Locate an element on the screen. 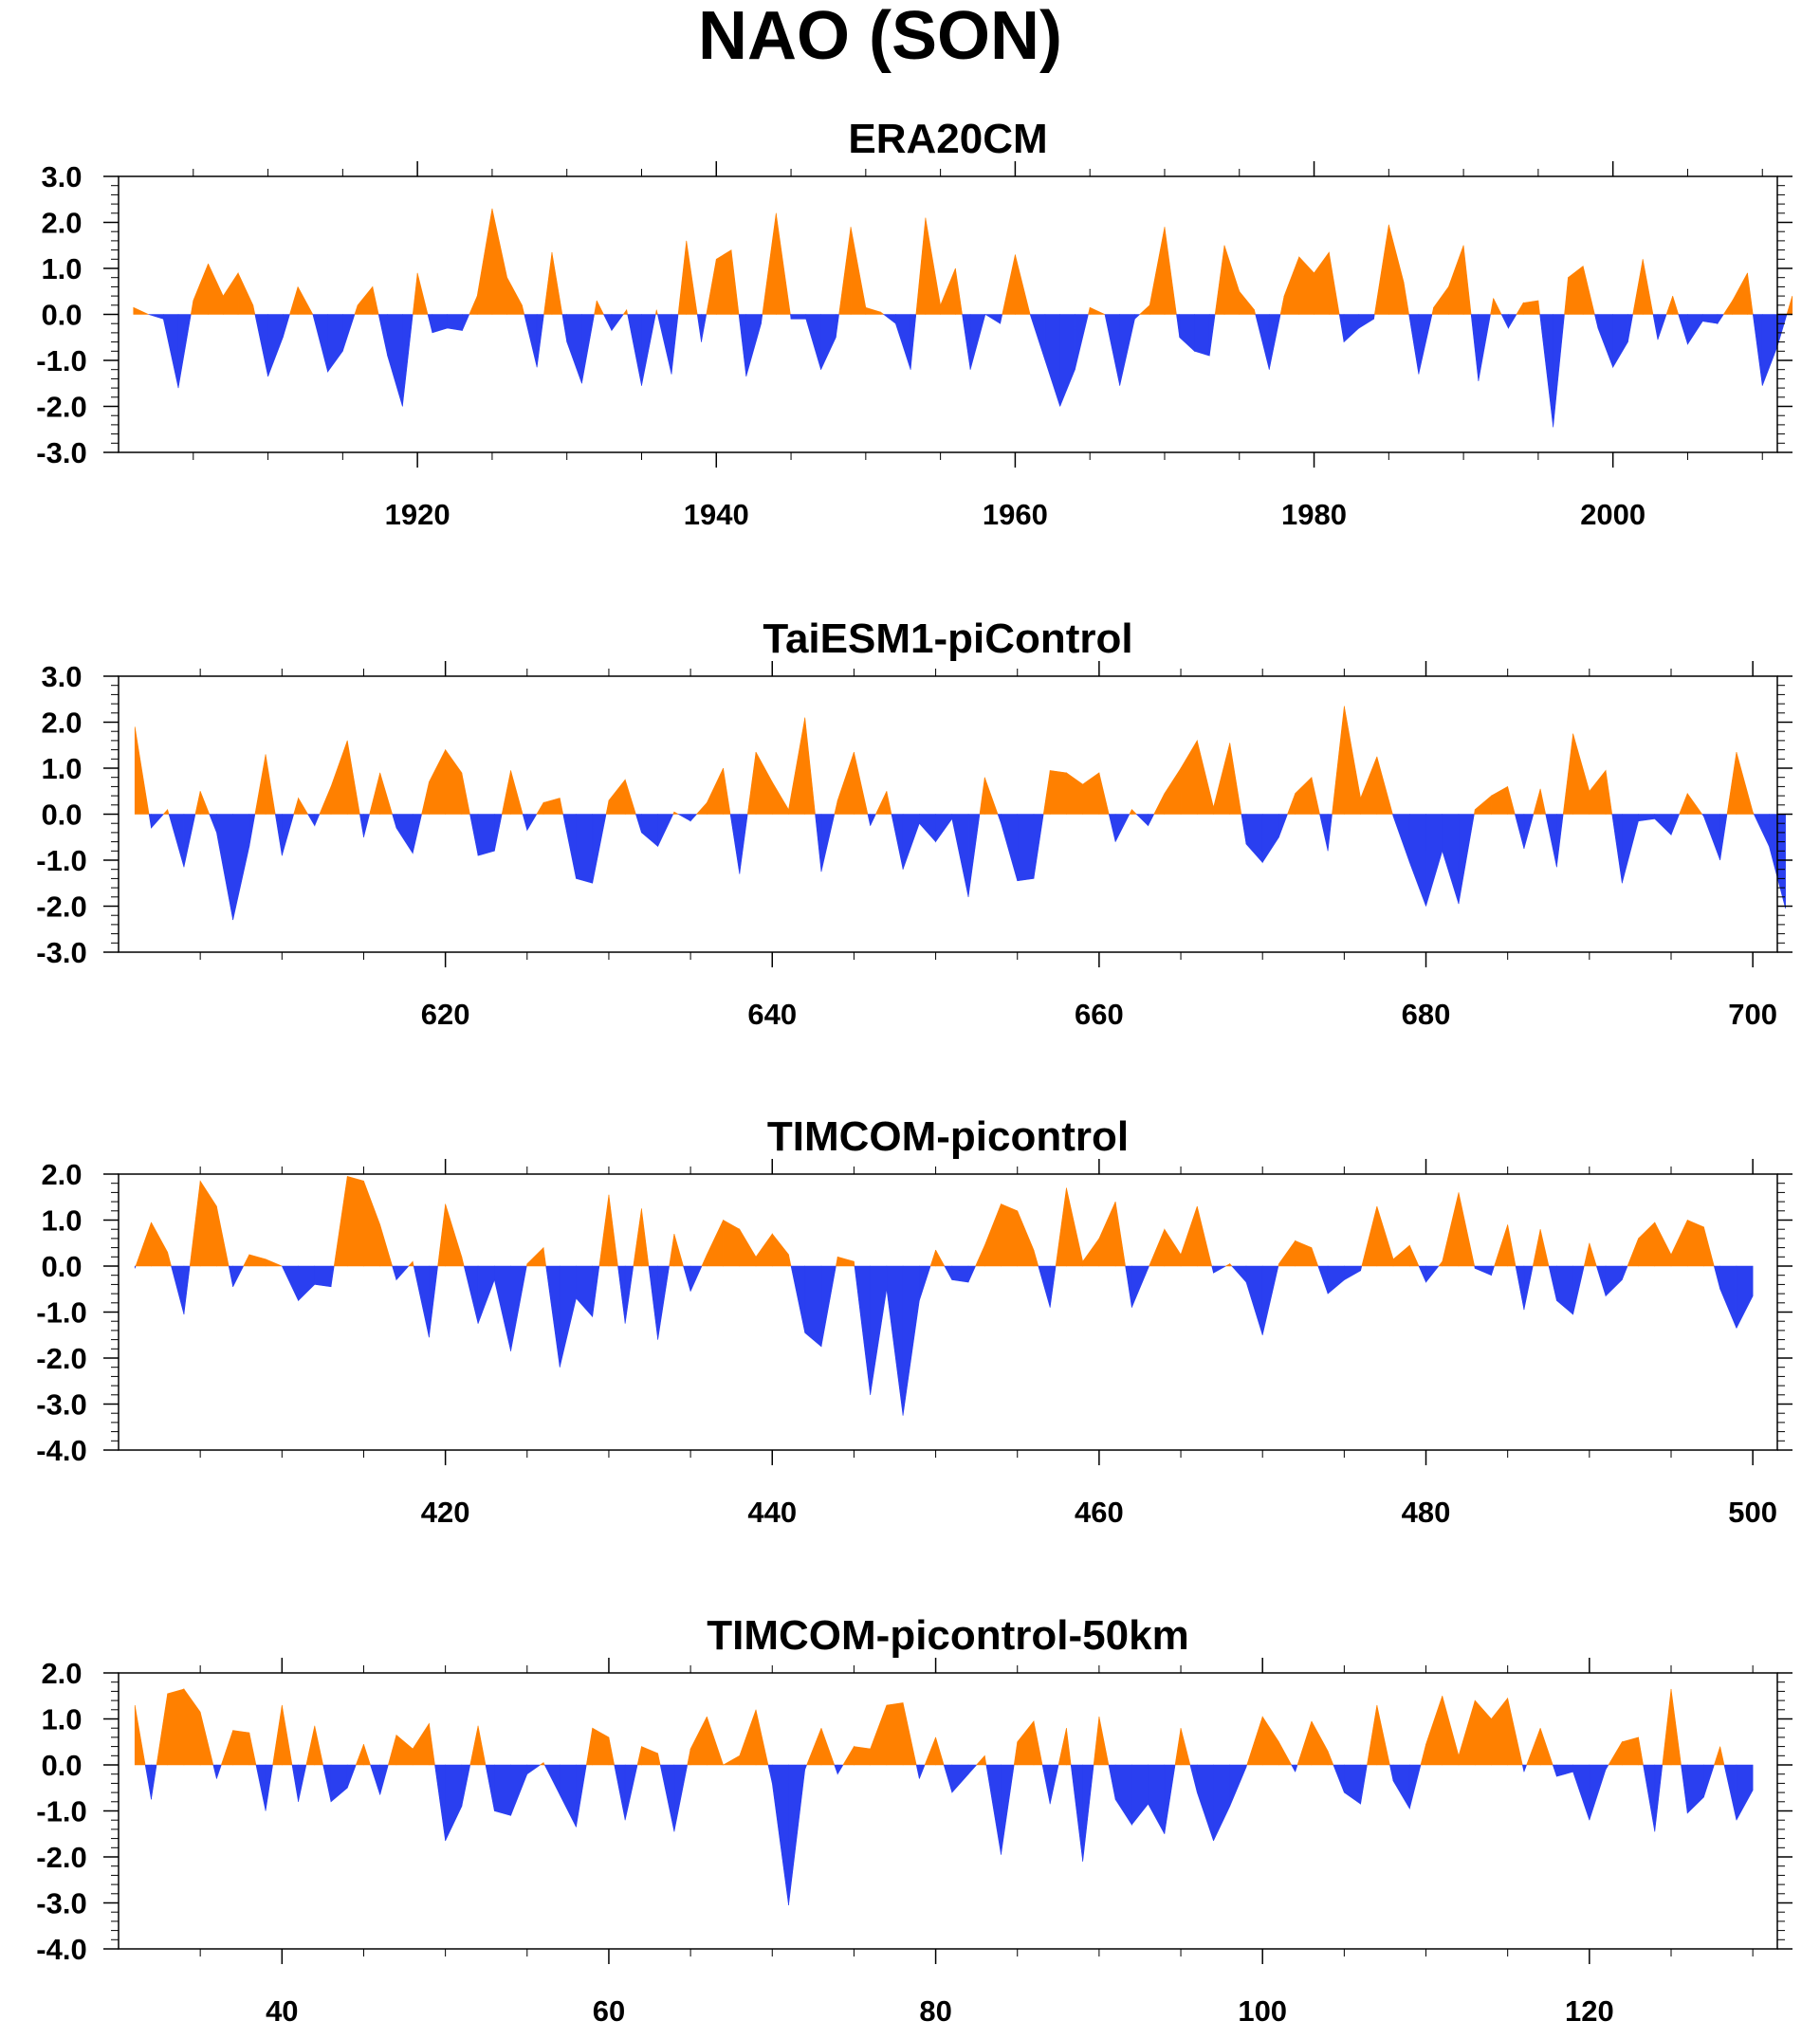  y-tick-label: 0.0 is located at coordinates (62, 1766).